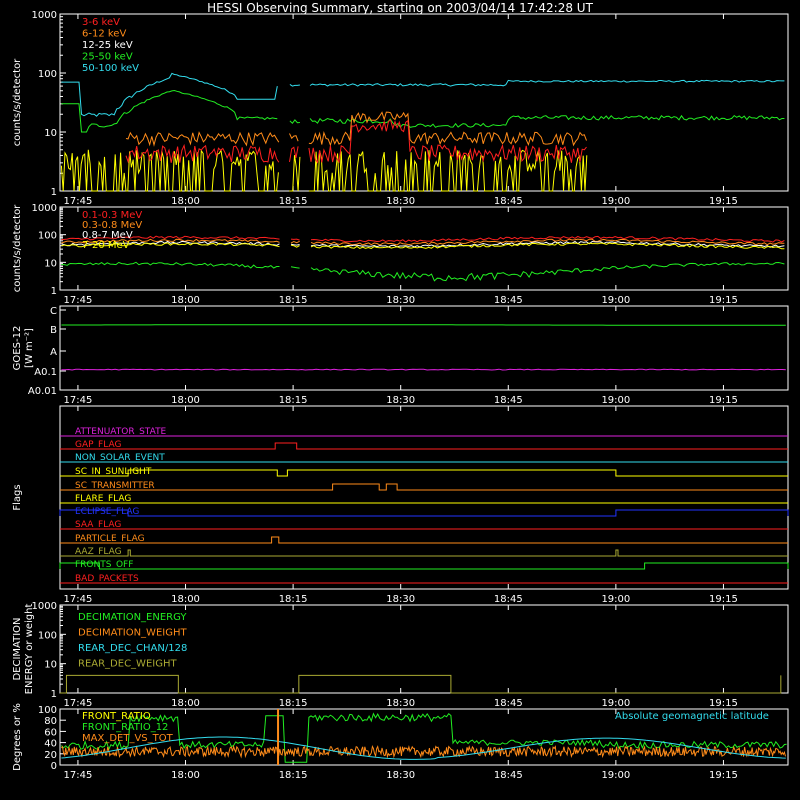 The height and width of the screenshot is (800, 800). What do you see at coordinates (423, 369) in the screenshot?
I see `goes-short-line` at bounding box center [423, 369].